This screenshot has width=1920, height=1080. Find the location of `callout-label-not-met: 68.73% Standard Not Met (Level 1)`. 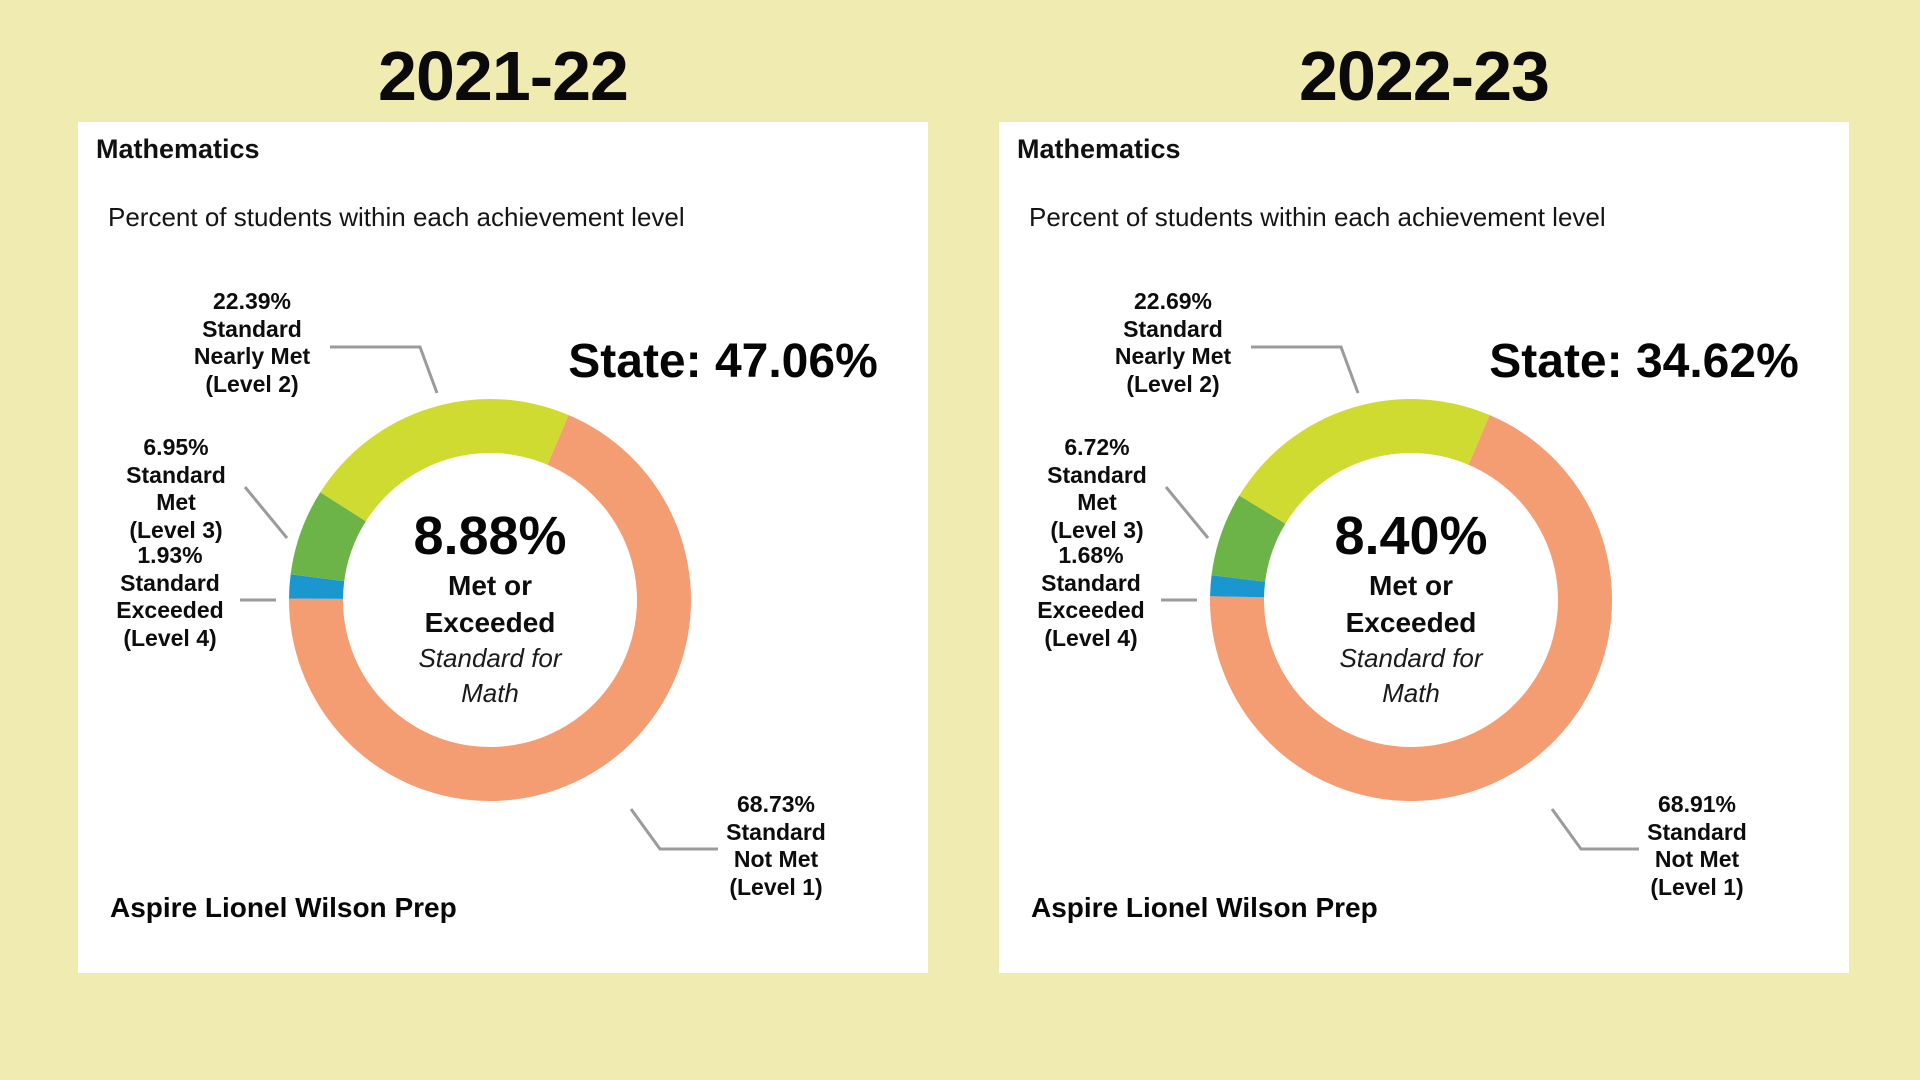

callout-label-not-met: 68.73% Standard Not Met (Level 1) is located at coordinates (776, 846).